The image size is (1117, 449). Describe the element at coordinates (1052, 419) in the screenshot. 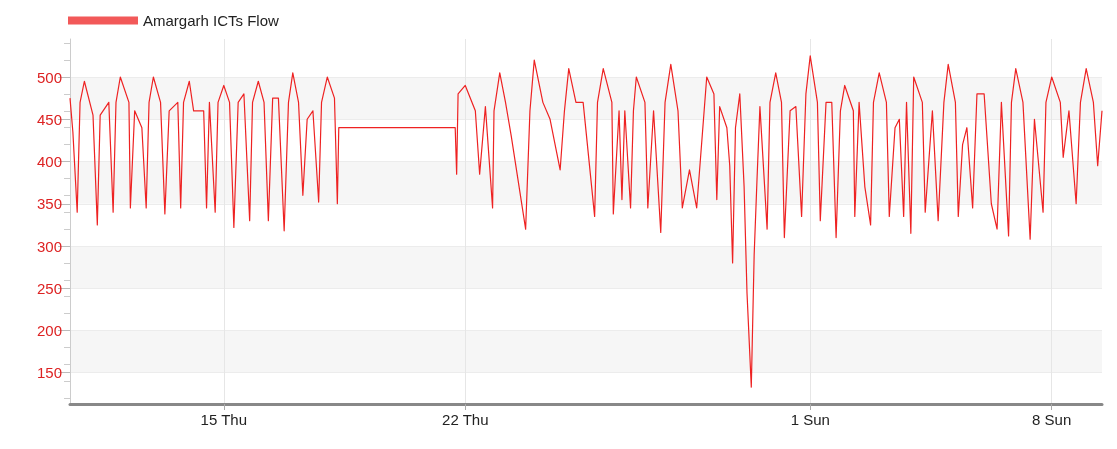

I see `x-tick-label: 8 Sun` at that location.